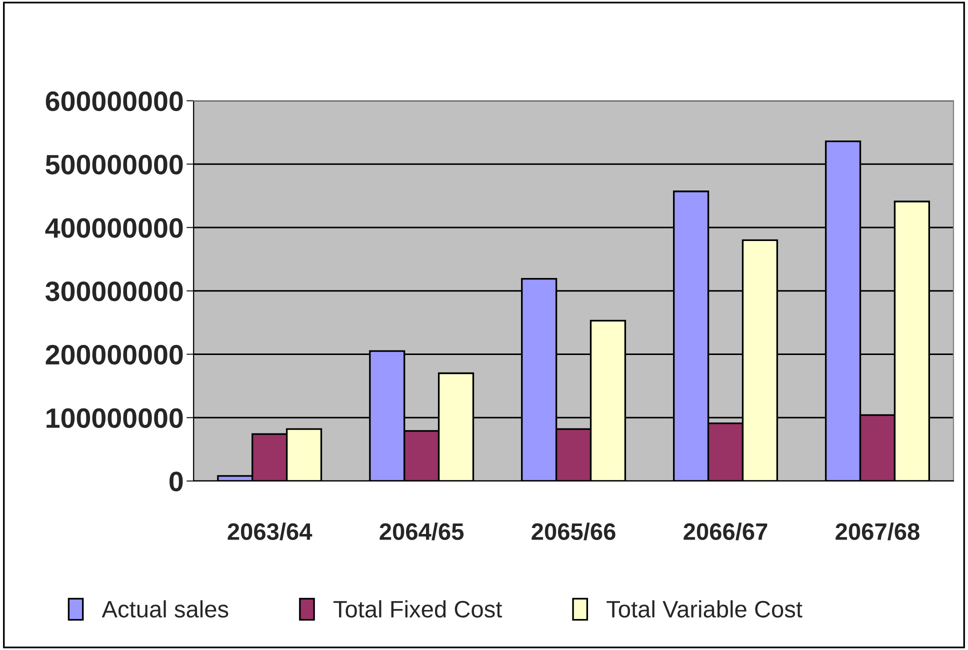  I want to click on x-tick-label: 2066/67, so click(726, 531).